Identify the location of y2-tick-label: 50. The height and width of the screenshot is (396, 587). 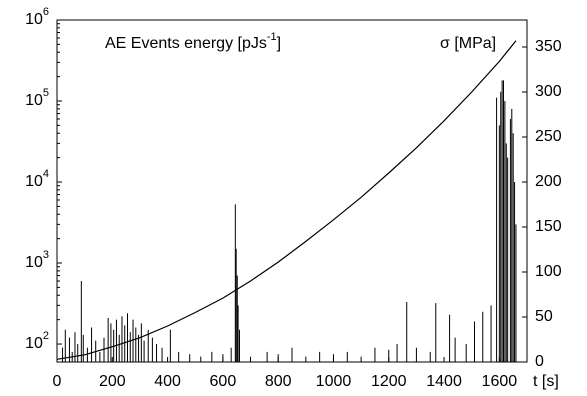
(544, 316).